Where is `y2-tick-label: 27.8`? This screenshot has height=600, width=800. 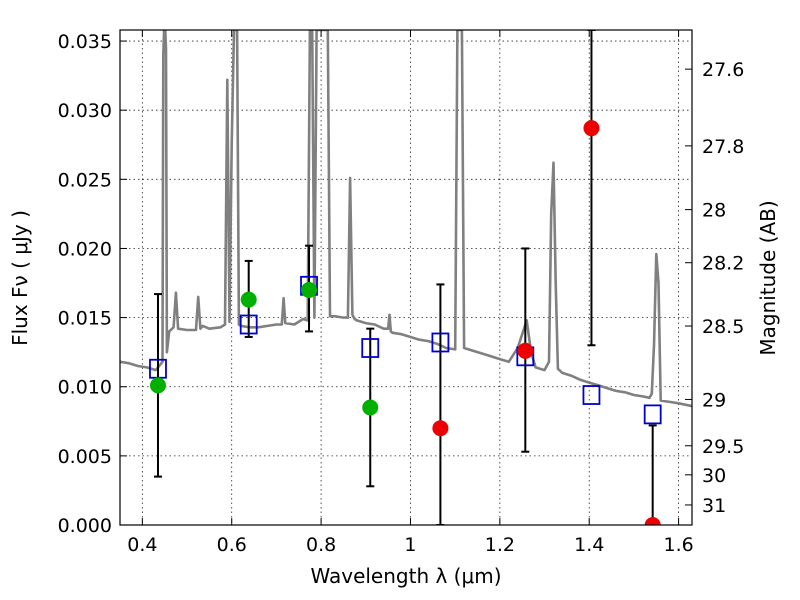 y2-tick-label: 27.8 is located at coordinates (723, 147).